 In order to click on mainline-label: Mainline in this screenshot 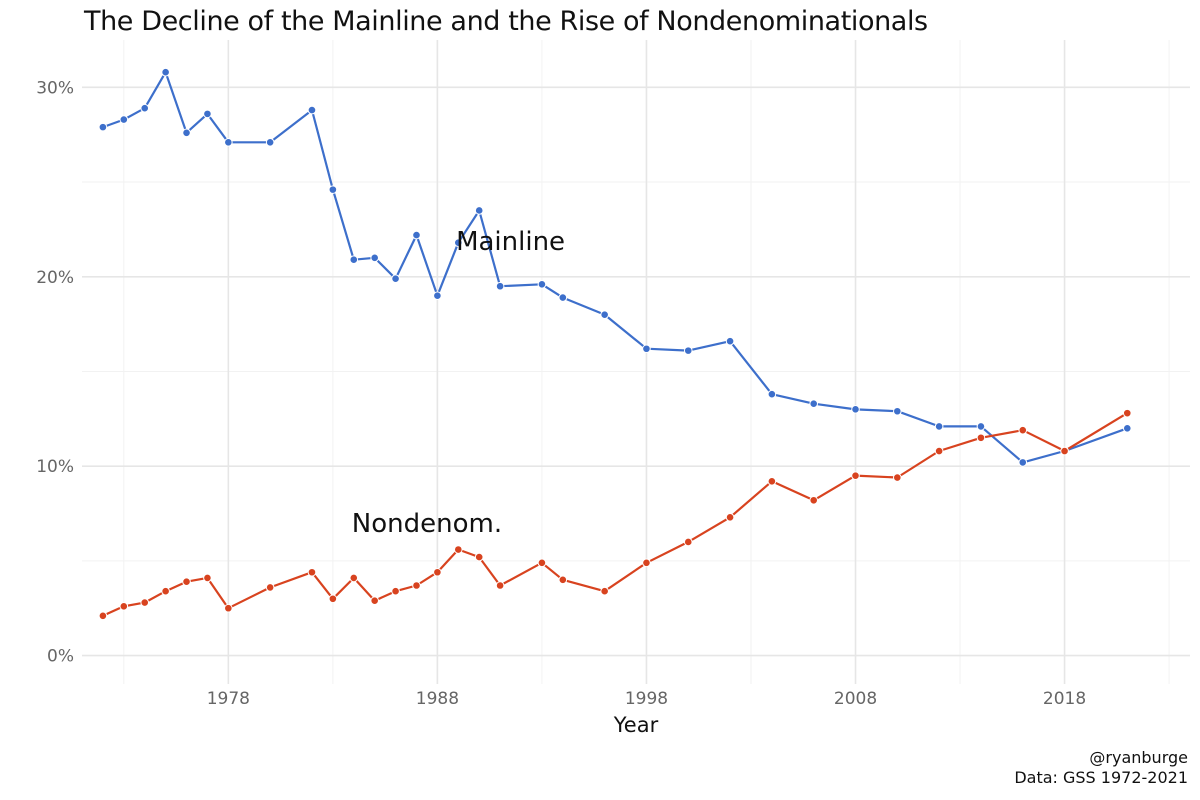, I will do `click(510, 242)`.